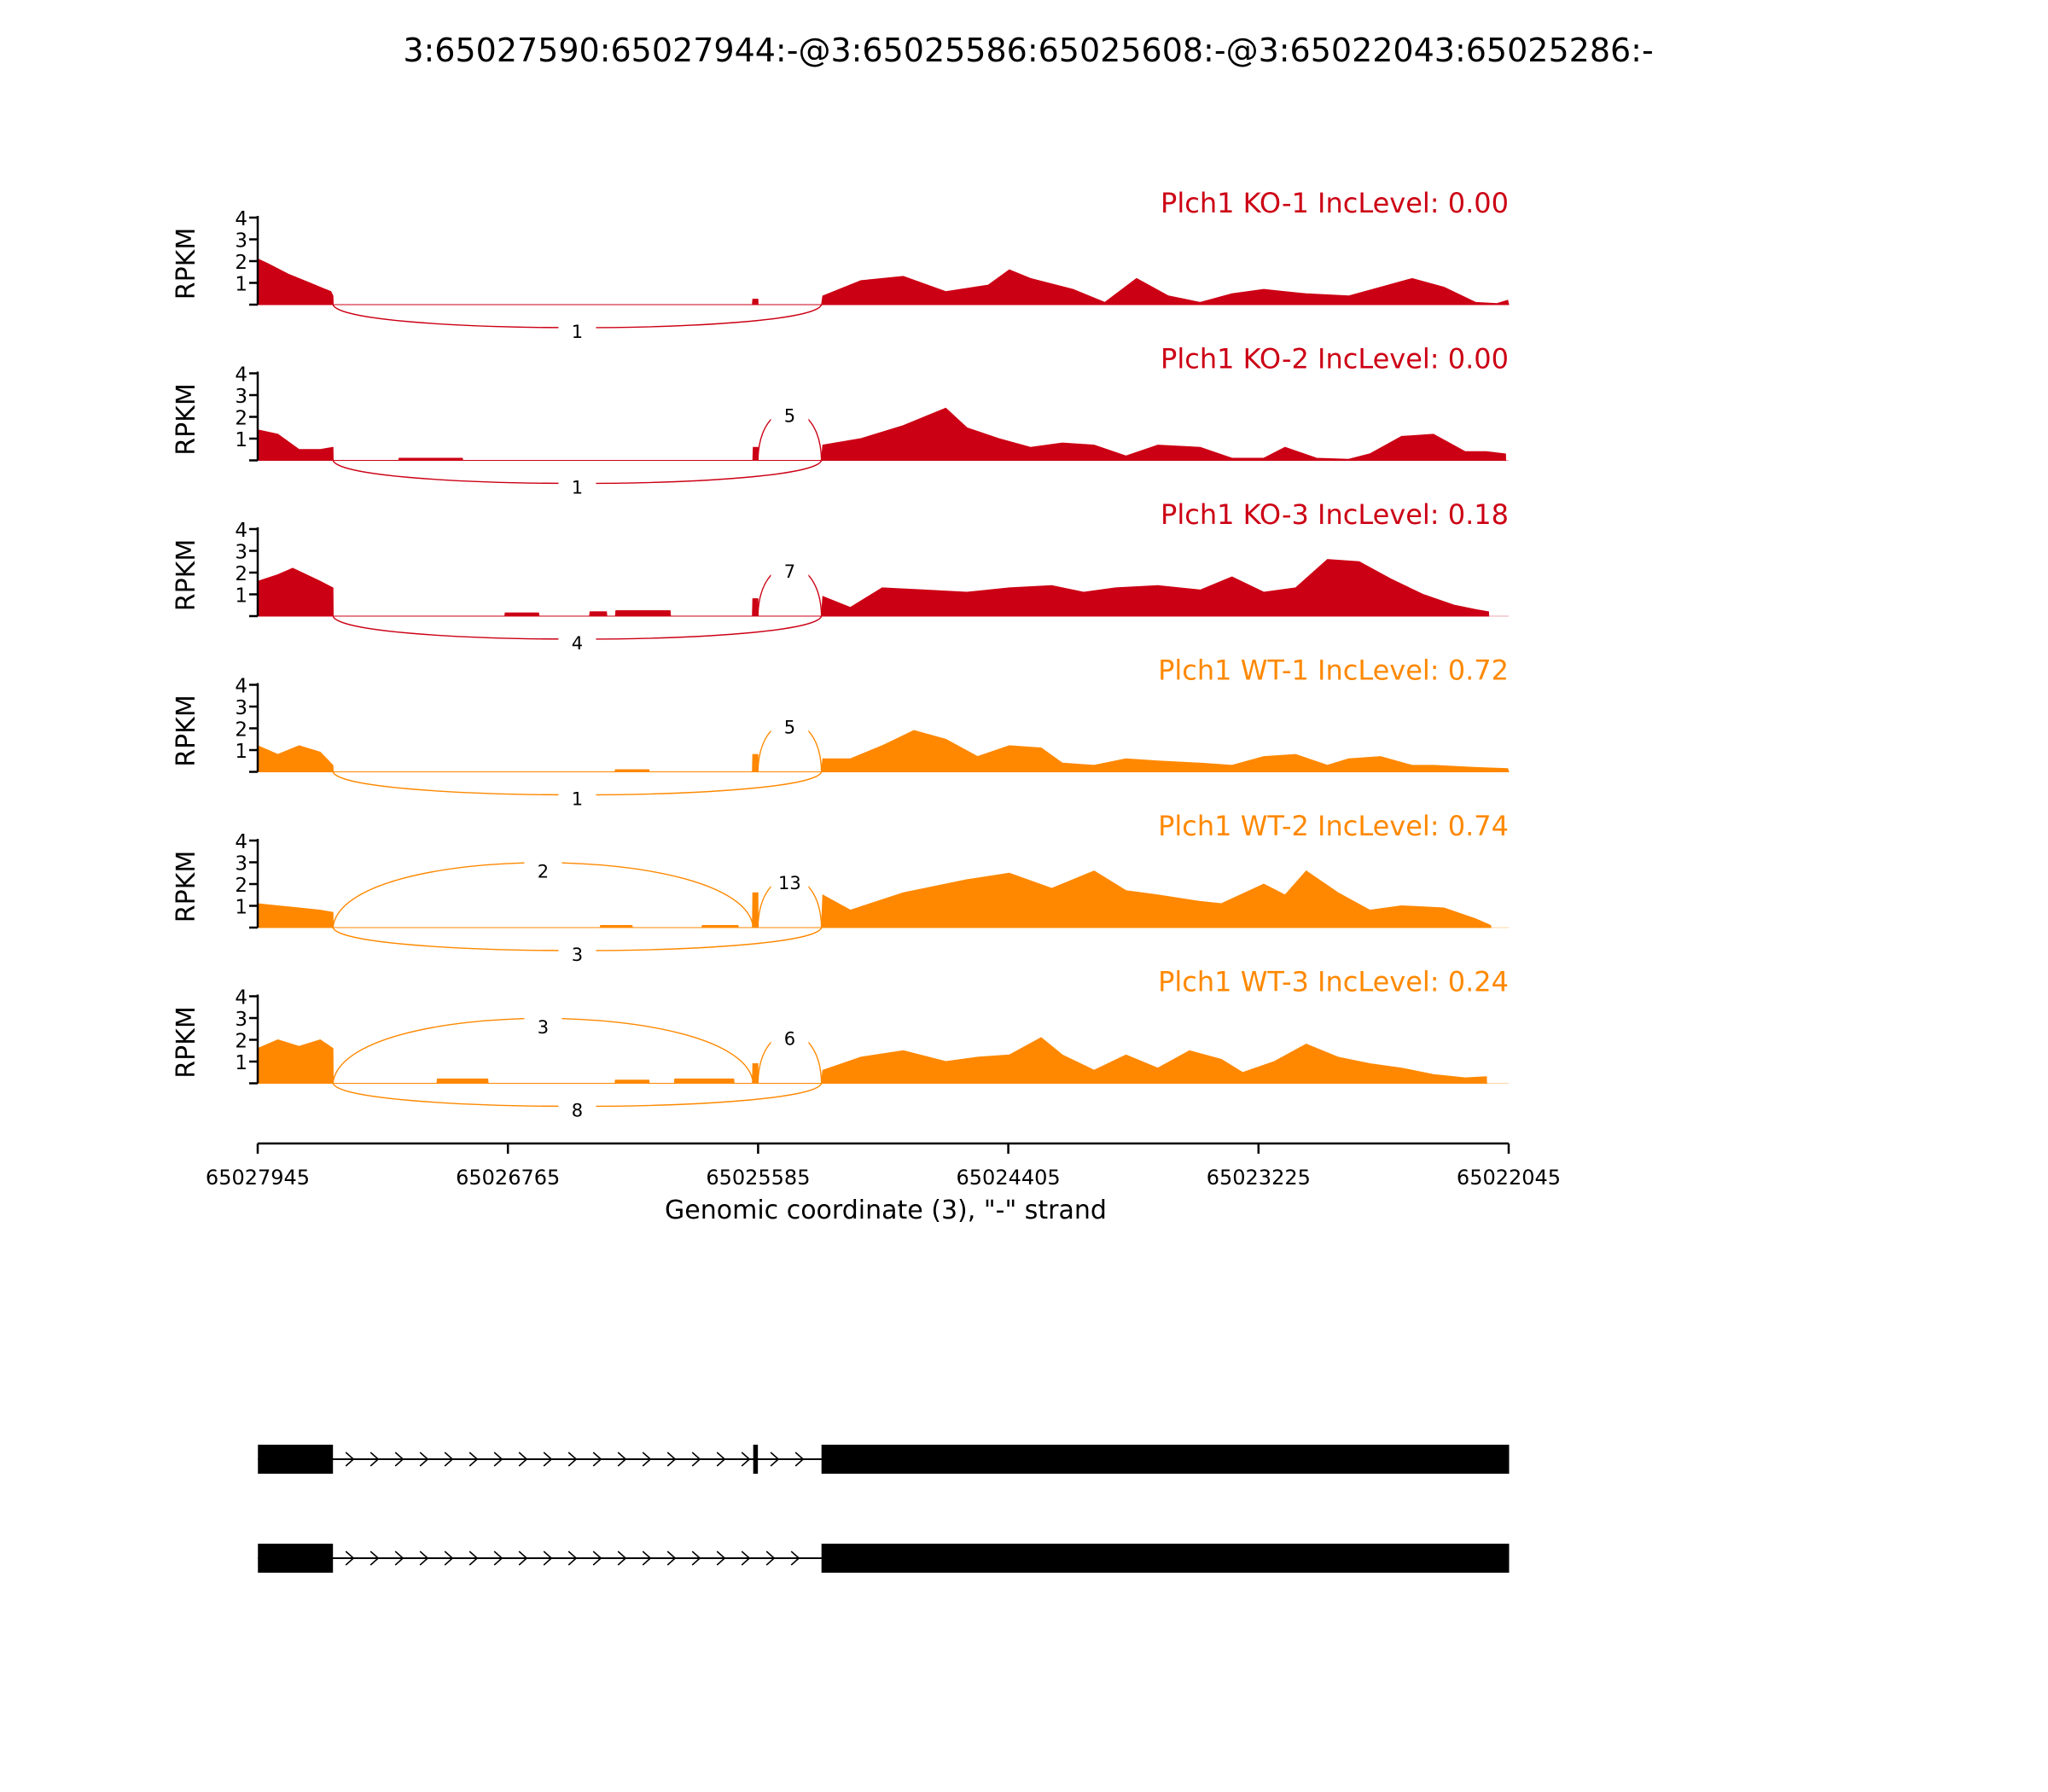 The width and height of the screenshot is (2048, 1792). Describe the element at coordinates (1333, 982) in the screenshot. I see `sample-label: Plch1 WT-3 IncLevel: 0.24` at that location.